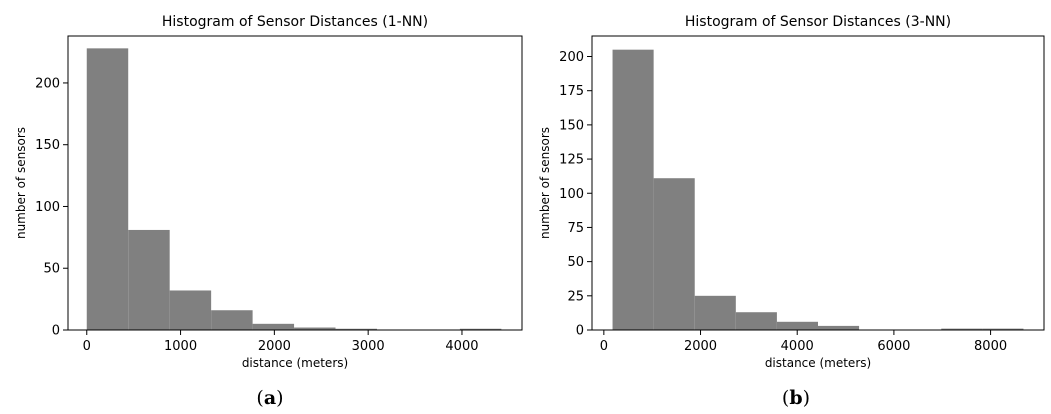 The width and height of the screenshot is (1051, 414). I want to click on chart-title-b: Histogram of Sensor Distances (3-NN), so click(818, 22).